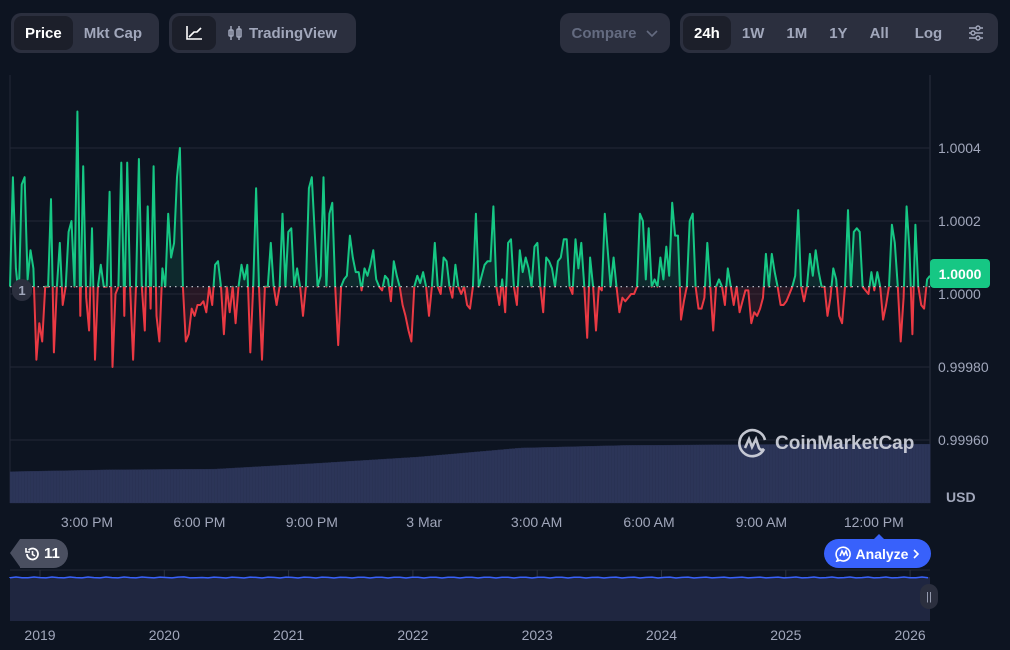  I want to click on history-count: 11, so click(52, 553).